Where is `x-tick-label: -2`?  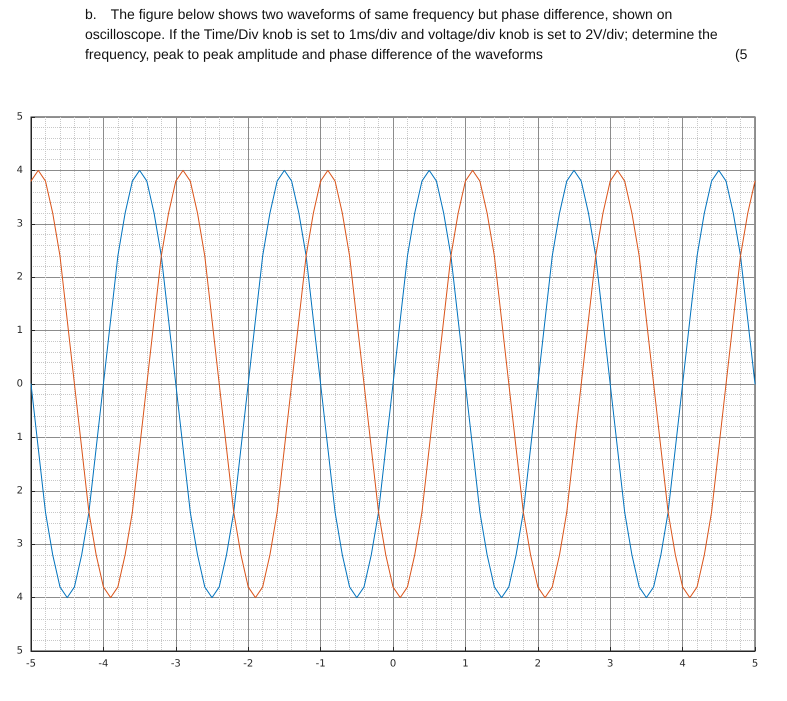
x-tick-label: -2 is located at coordinates (248, 664).